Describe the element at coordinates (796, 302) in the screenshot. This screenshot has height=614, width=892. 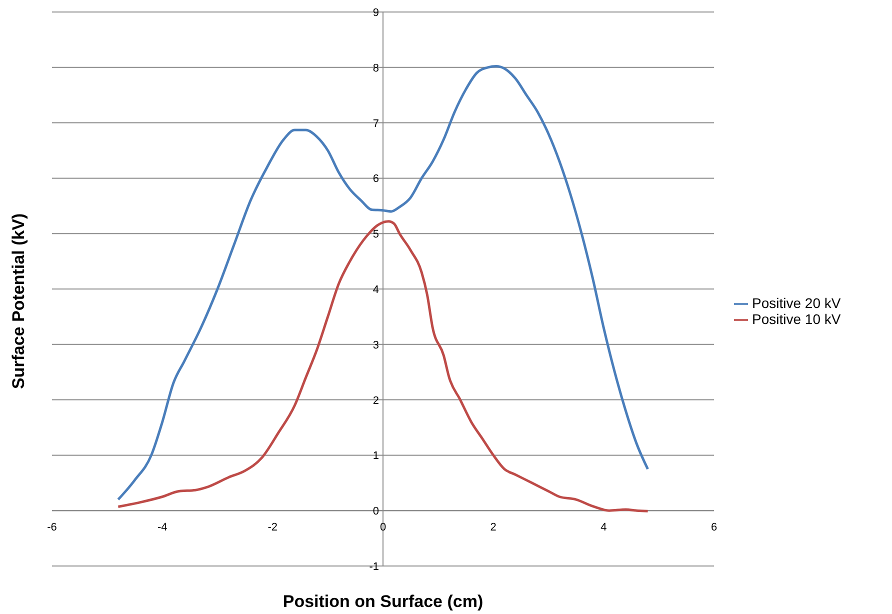
I see `legend-label: Positive 20 kV` at that location.